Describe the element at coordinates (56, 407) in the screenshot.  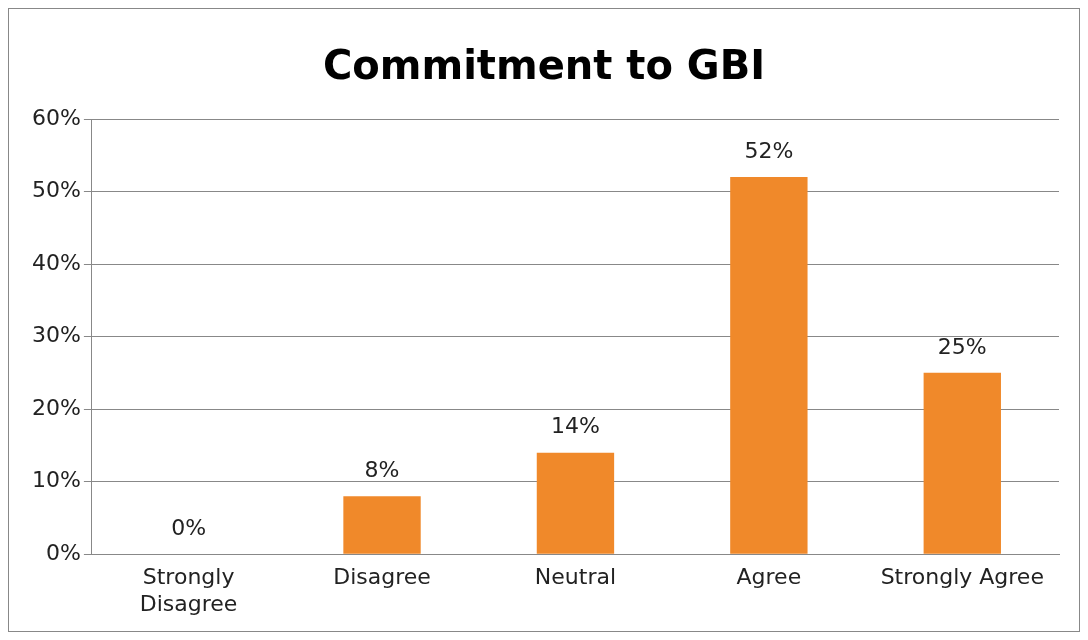
I see `y-tick-label: 20%` at that location.